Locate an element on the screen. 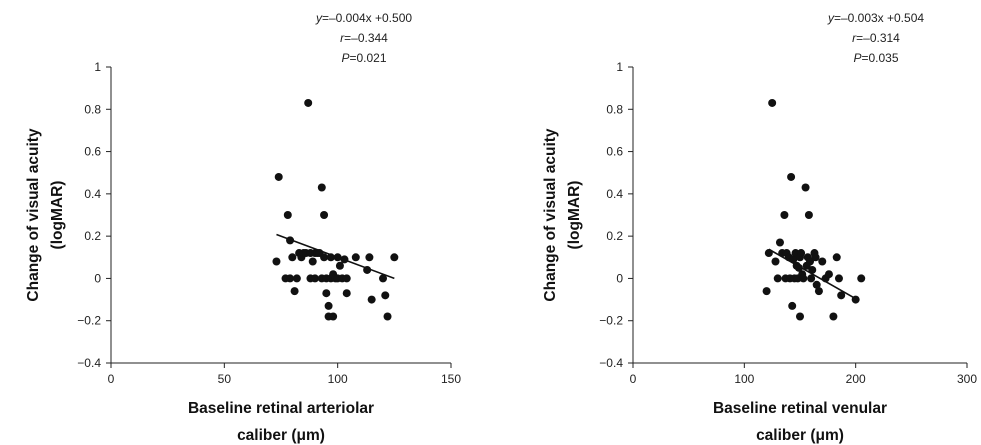 This screenshot has height=445, width=981. stat-value: =–0.003x +0.504 is located at coordinates (879, 18).